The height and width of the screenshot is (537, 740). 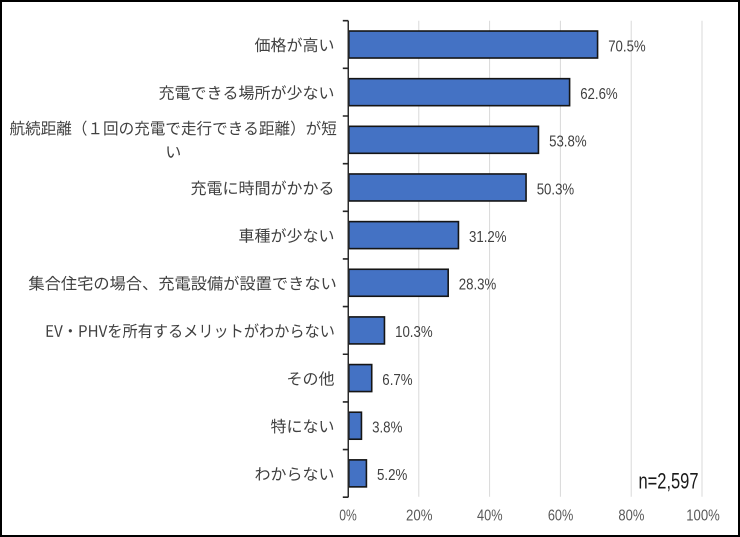 What do you see at coordinates (561, 516) in the screenshot?
I see `svg-text: 60%` at bounding box center [561, 516].